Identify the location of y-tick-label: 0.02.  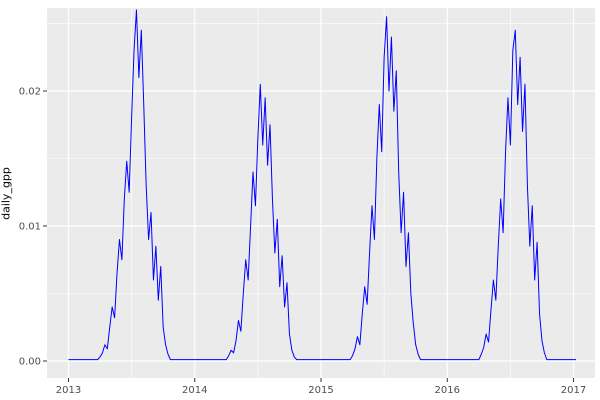
(30, 92).